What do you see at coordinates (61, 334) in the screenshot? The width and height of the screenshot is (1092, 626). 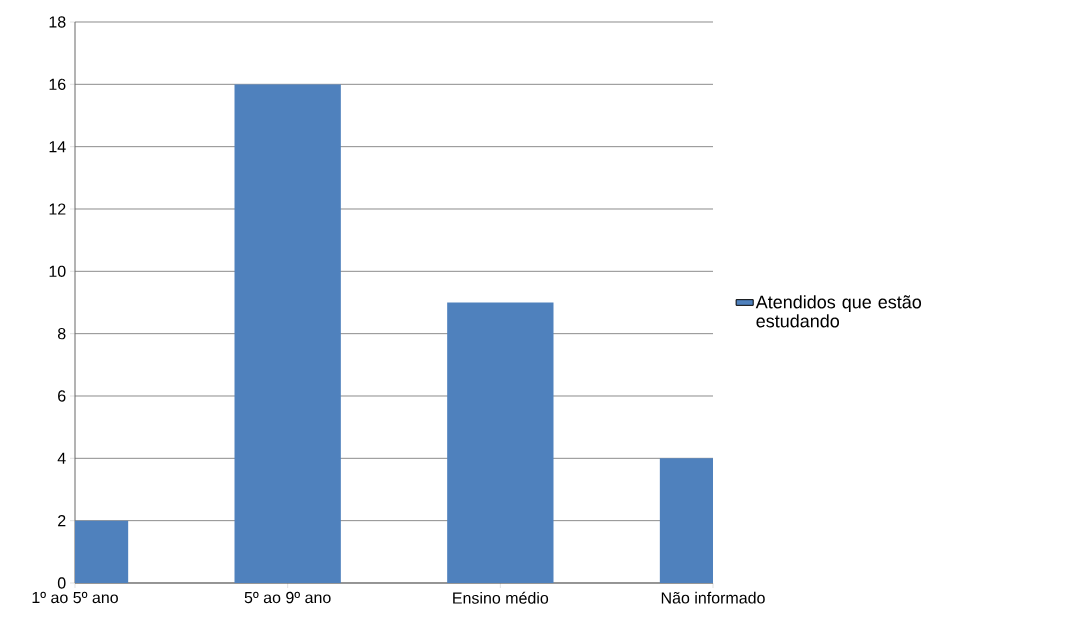 I see `y-tick-label: 8` at bounding box center [61, 334].